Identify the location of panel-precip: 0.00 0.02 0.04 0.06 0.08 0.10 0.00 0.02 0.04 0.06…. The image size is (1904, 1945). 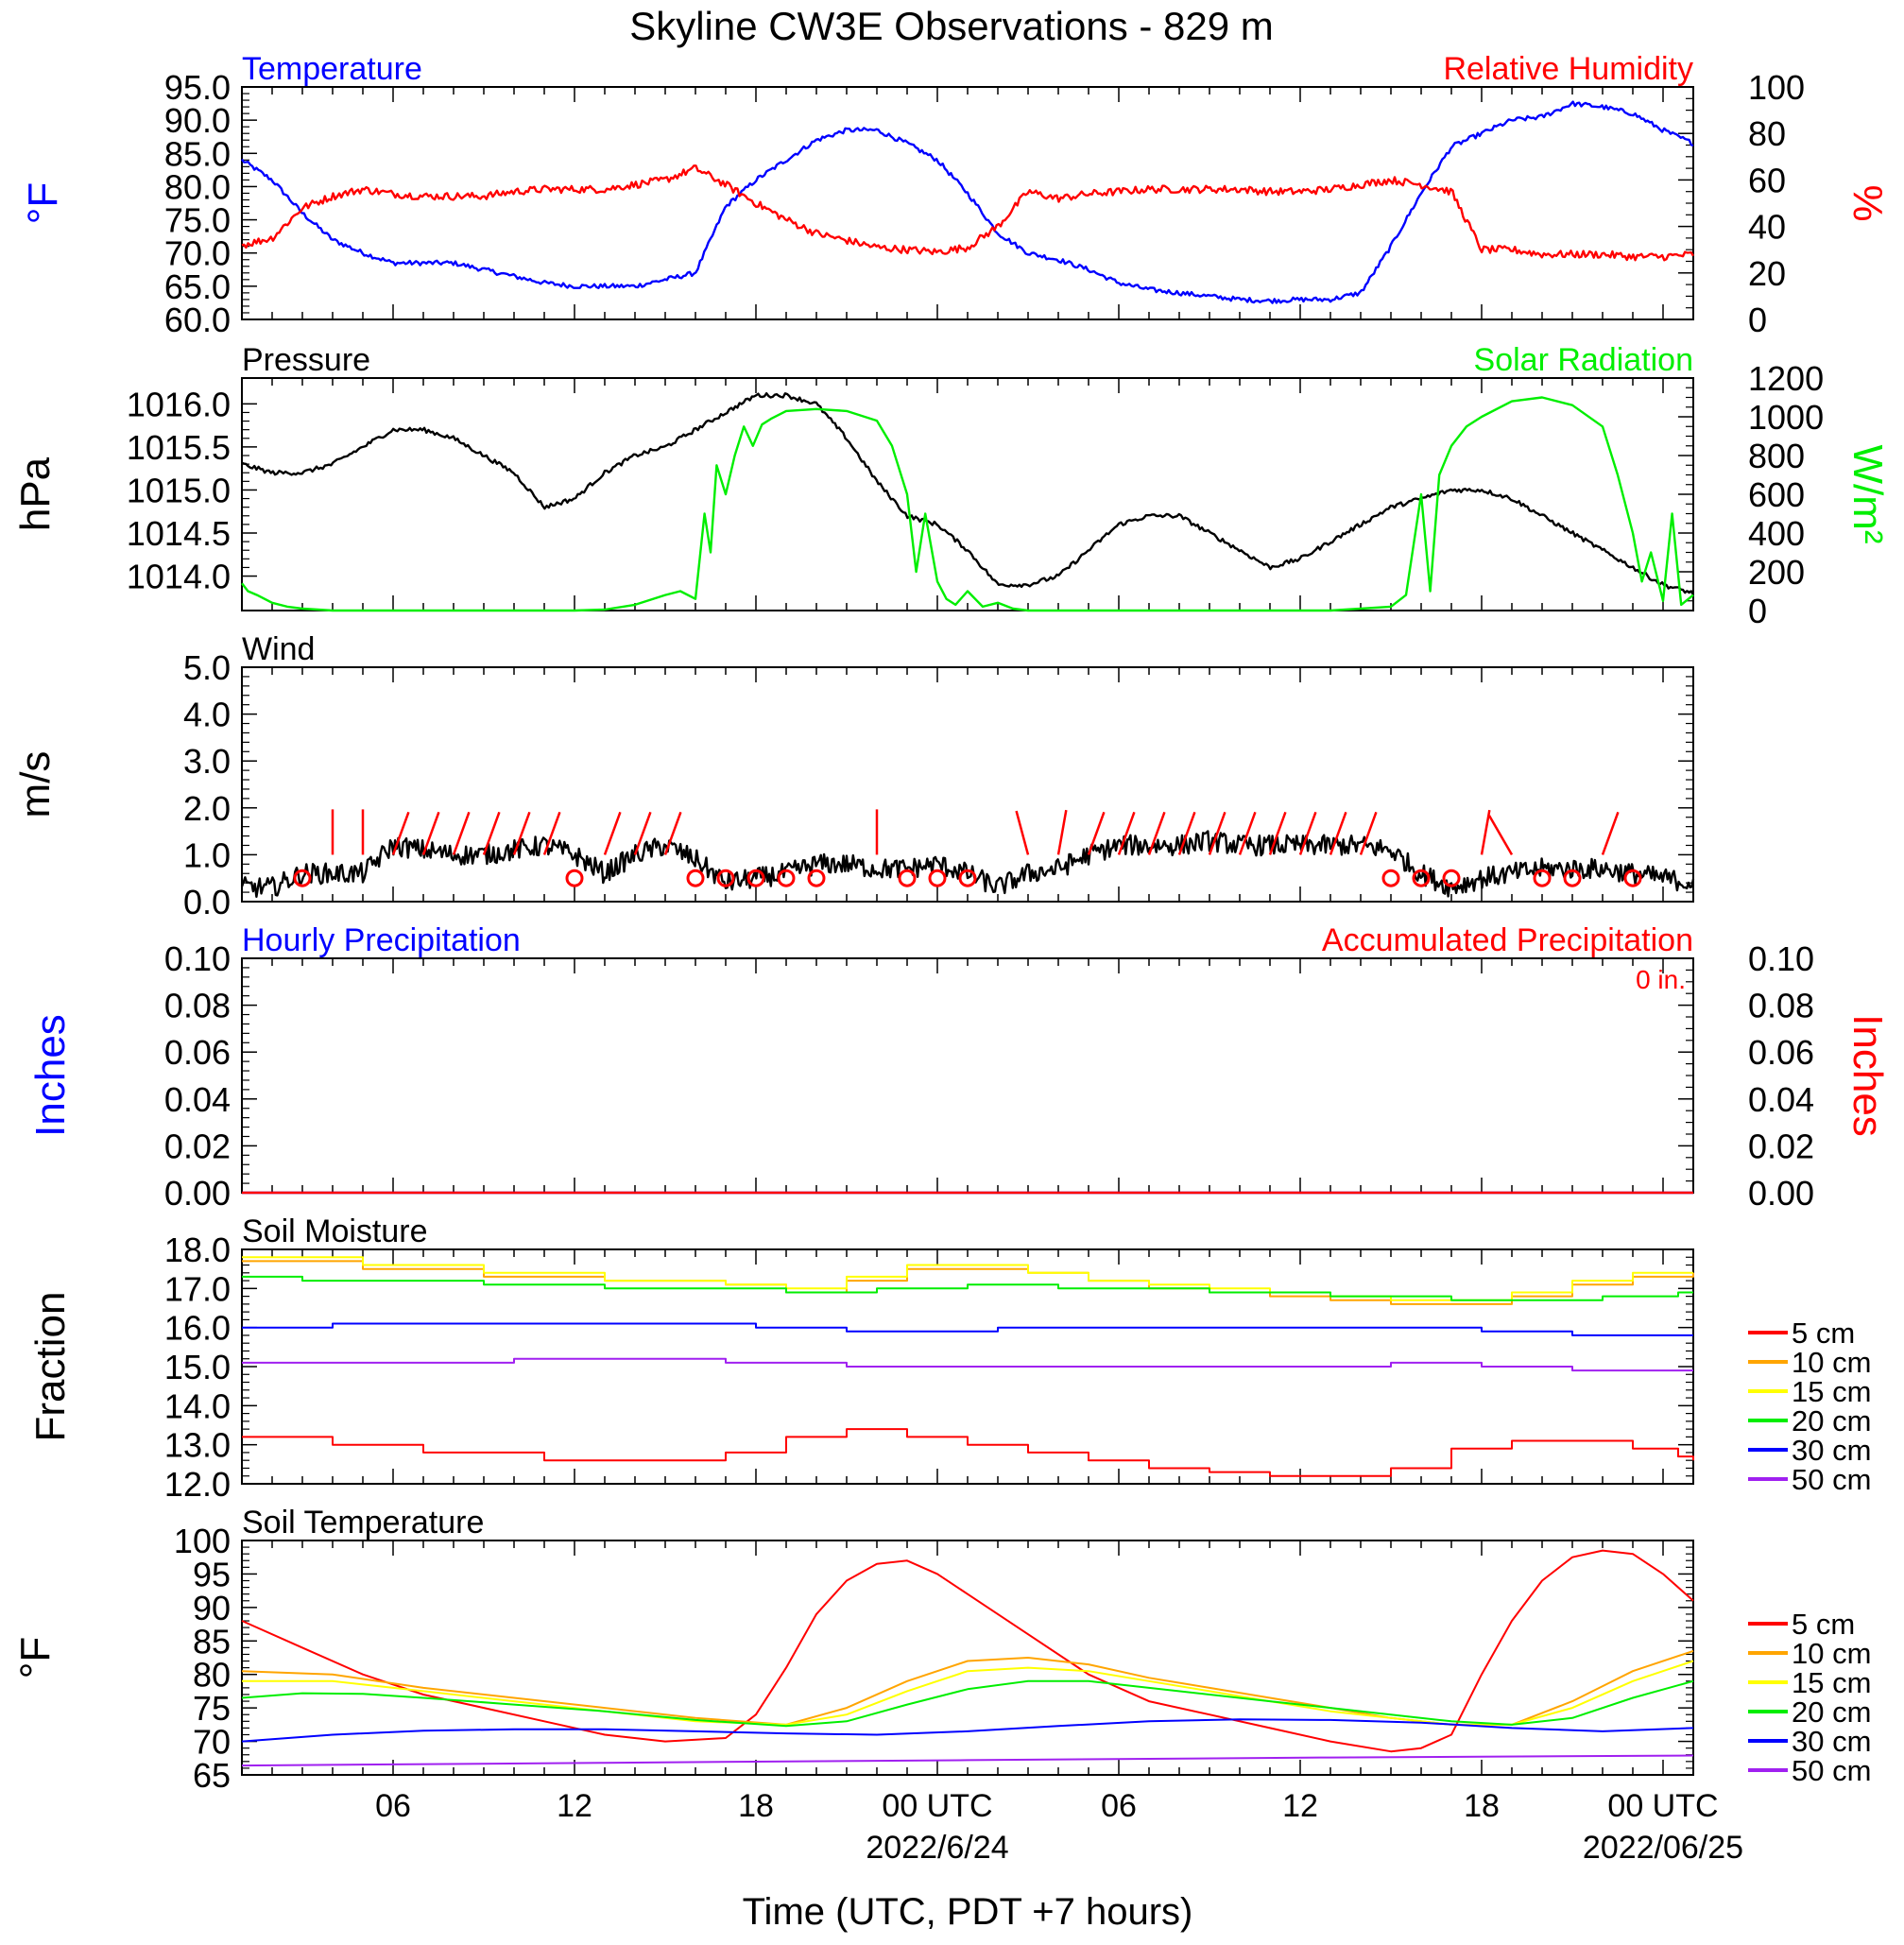
(959, 1067).